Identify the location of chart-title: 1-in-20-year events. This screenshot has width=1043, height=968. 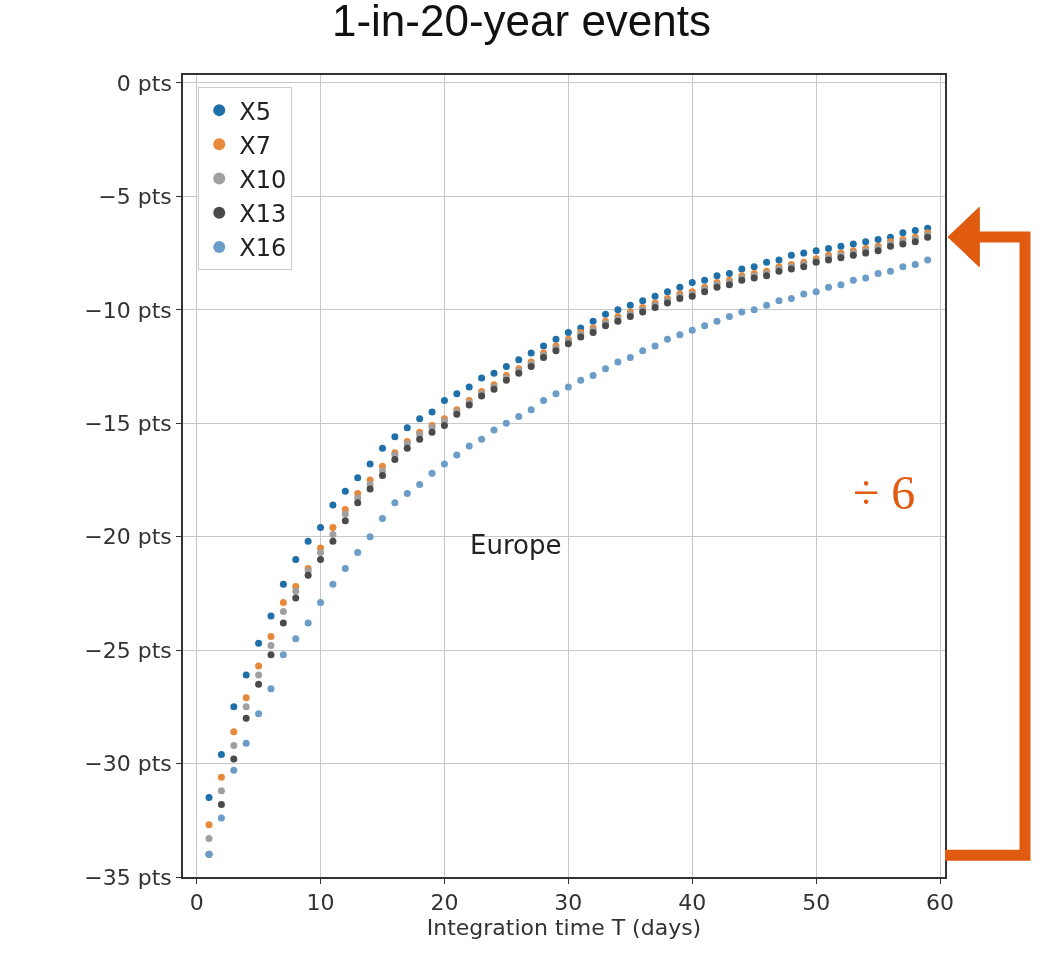
(521, 22).